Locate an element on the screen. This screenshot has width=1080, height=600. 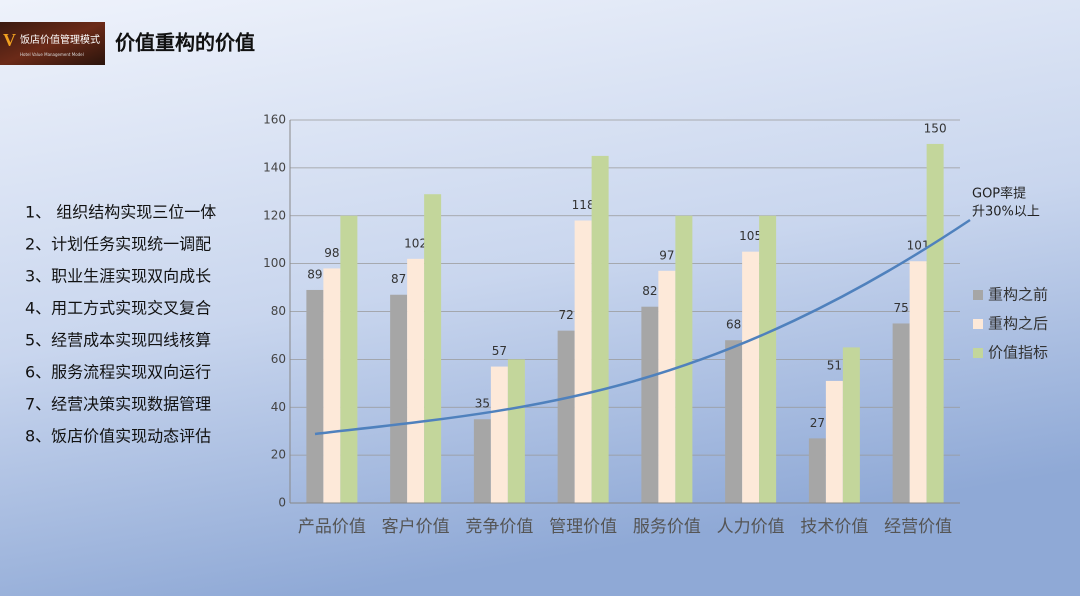
y-tick-label: 20 is located at coordinates (278, 455).